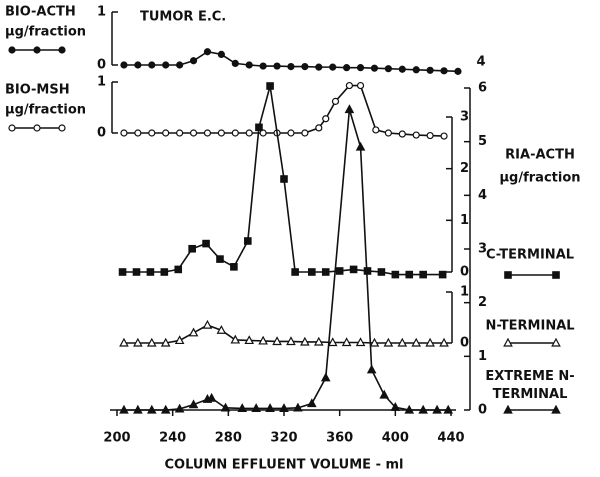 This screenshot has width=600, height=477. Describe the element at coordinates (530, 255) in the screenshot. I see `legend-label: C-TERMINAL` at that location.